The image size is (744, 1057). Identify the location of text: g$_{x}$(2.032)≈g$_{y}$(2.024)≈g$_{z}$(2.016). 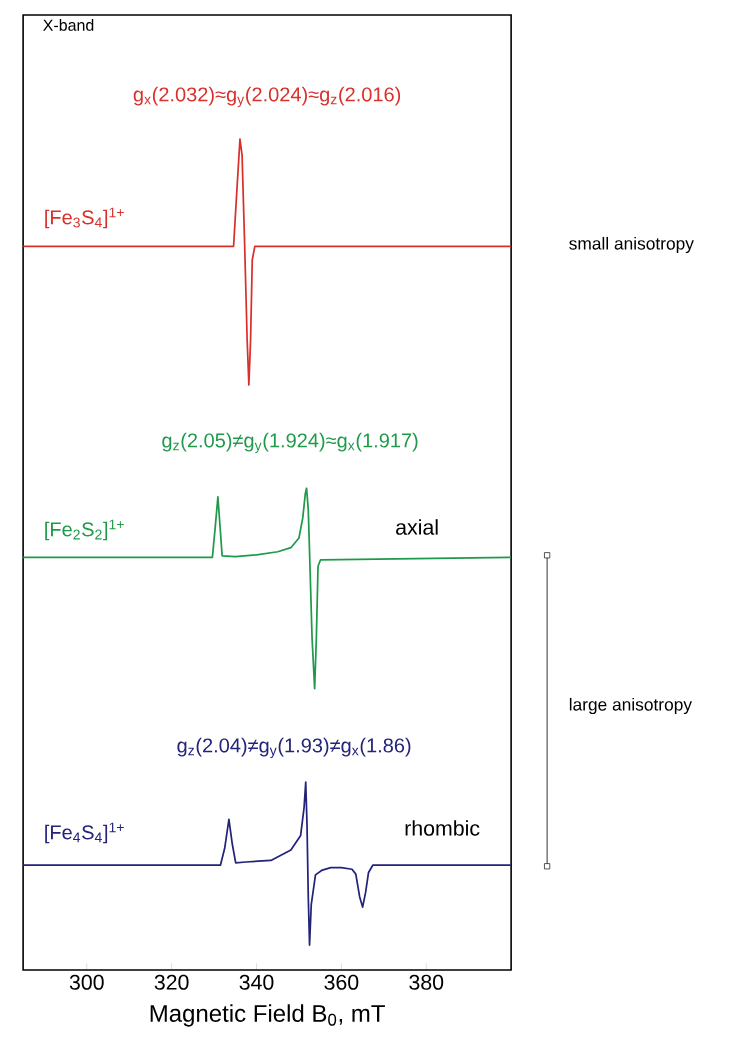
(267, 97).